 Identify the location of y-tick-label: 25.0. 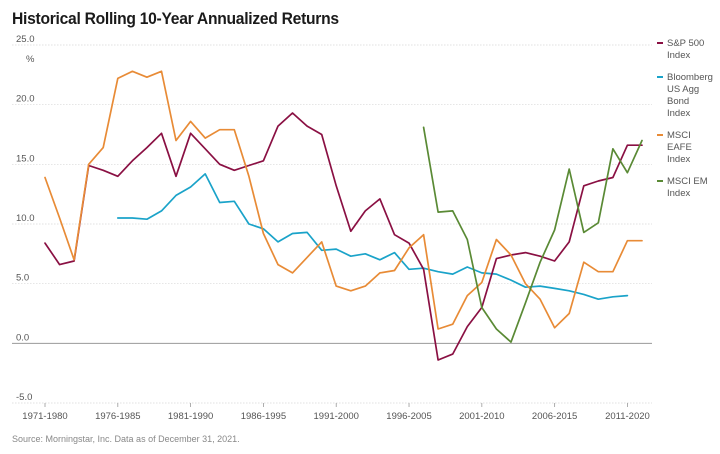
(25, 39).